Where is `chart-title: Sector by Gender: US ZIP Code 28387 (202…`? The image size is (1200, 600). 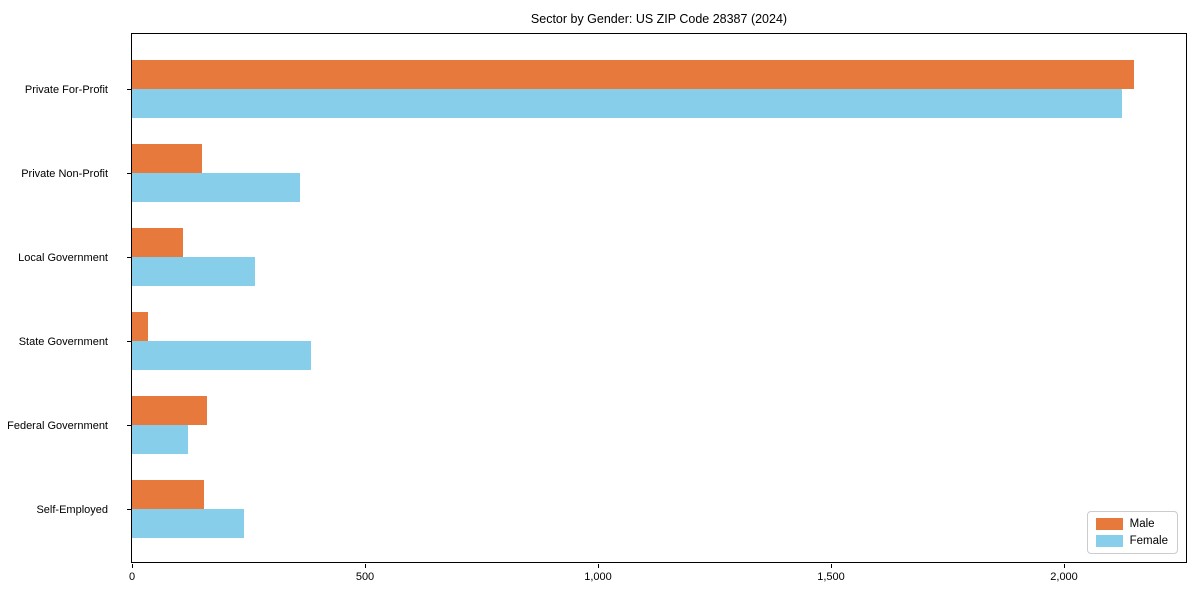
chart-title: Sector by Gender: US ZIP Code 28387 (202… is located at coordinates (659, 19).